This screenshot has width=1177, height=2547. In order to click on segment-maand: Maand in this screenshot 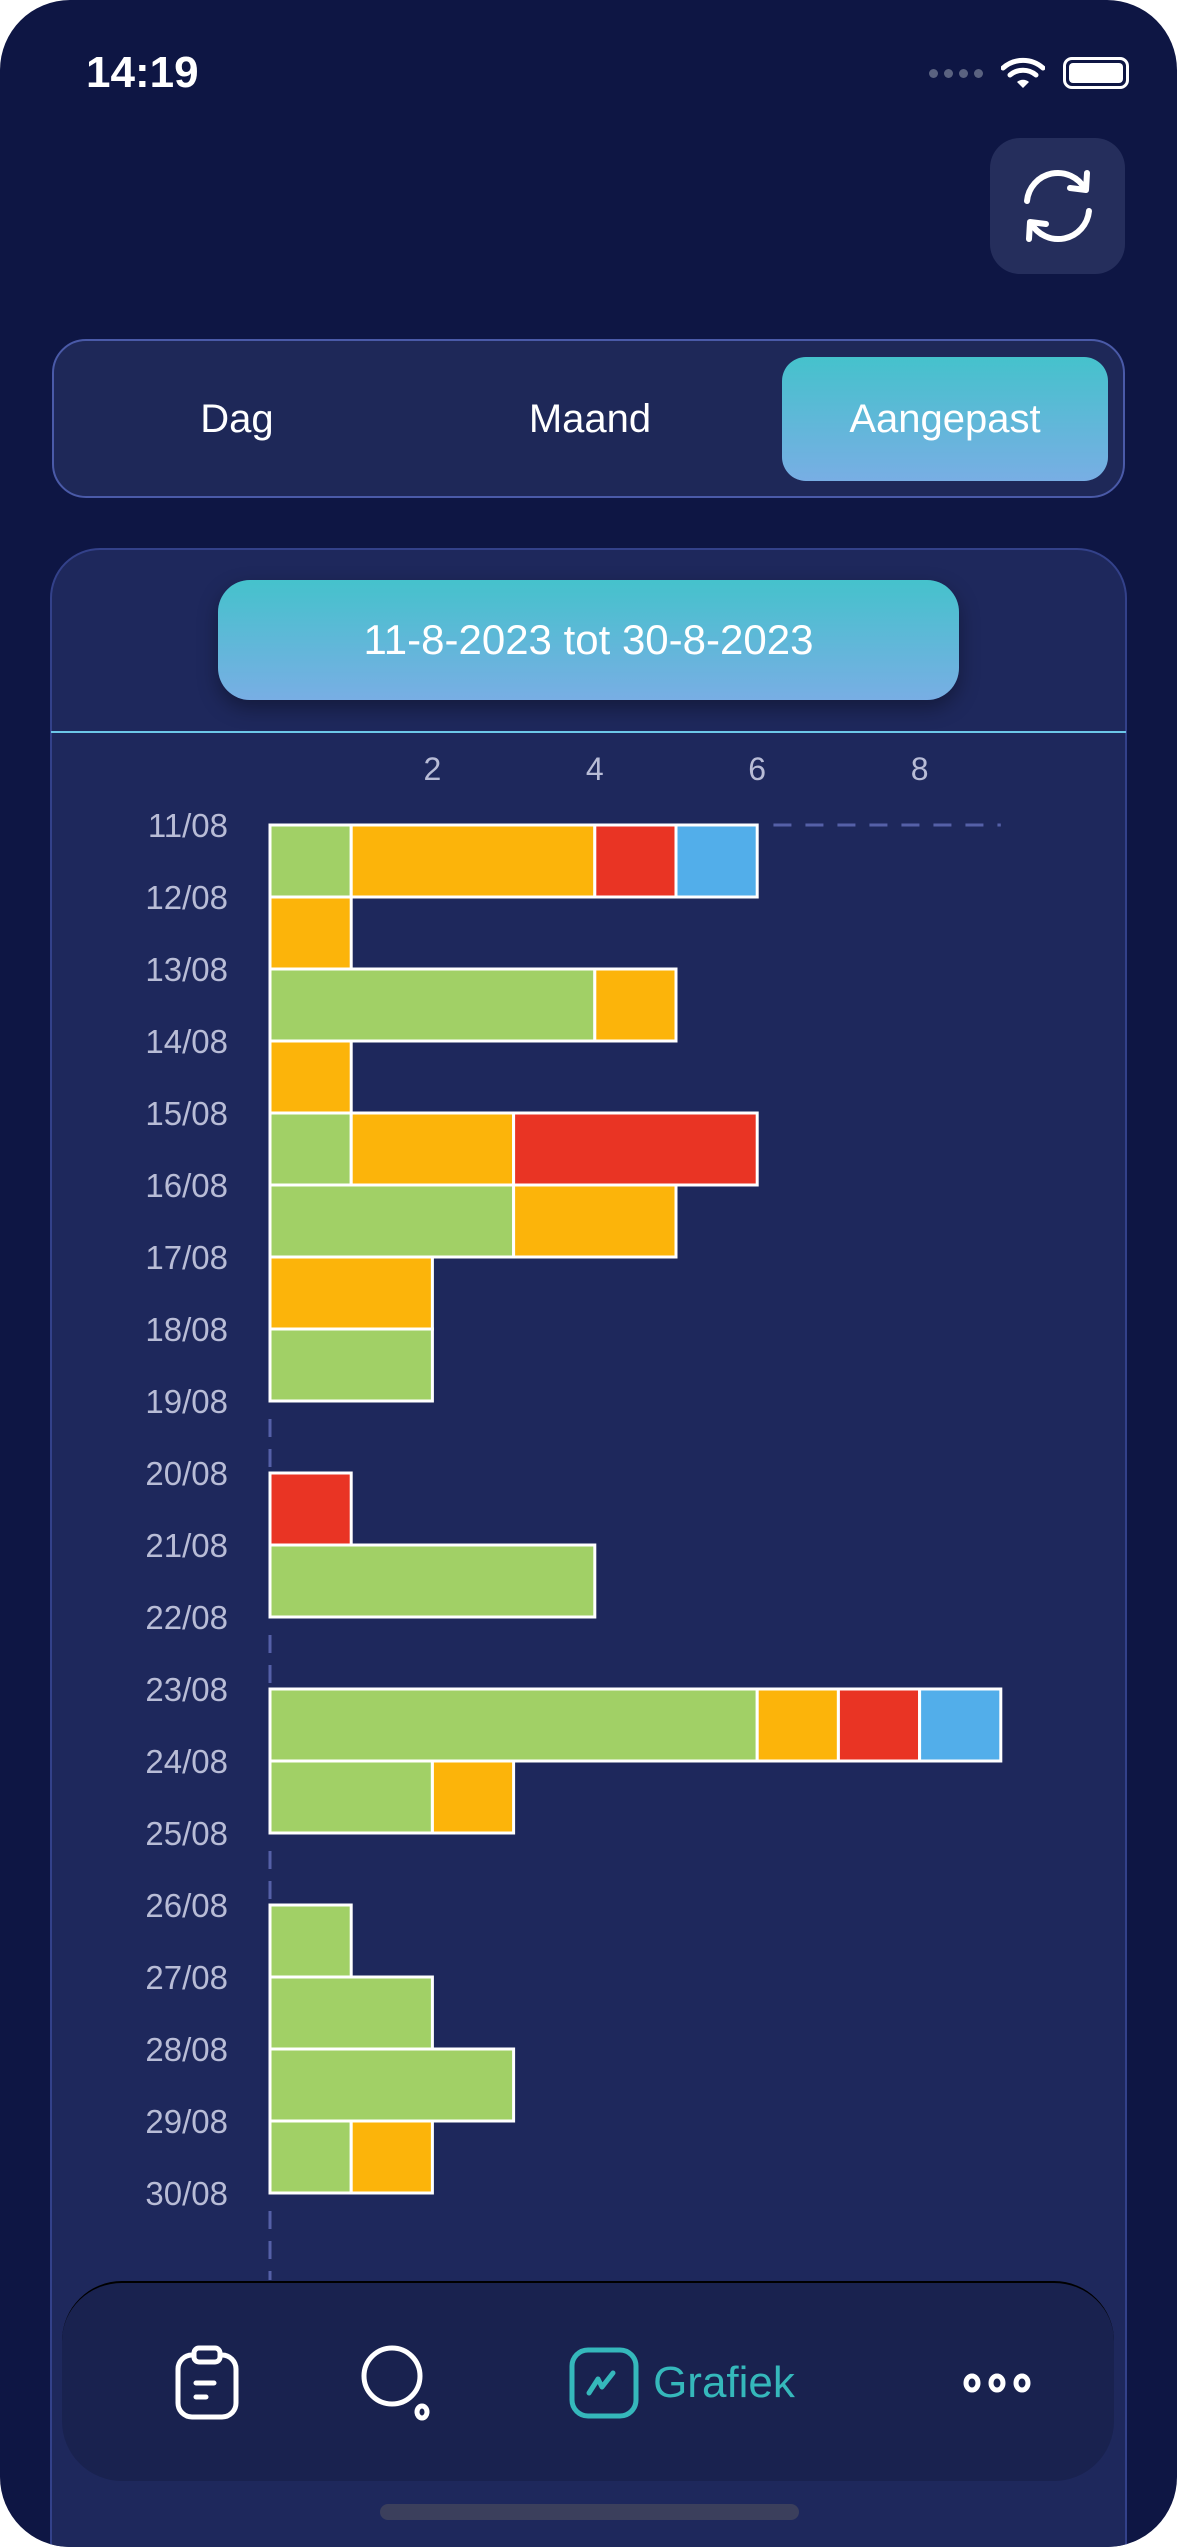, I will do `click(590, 418)`.